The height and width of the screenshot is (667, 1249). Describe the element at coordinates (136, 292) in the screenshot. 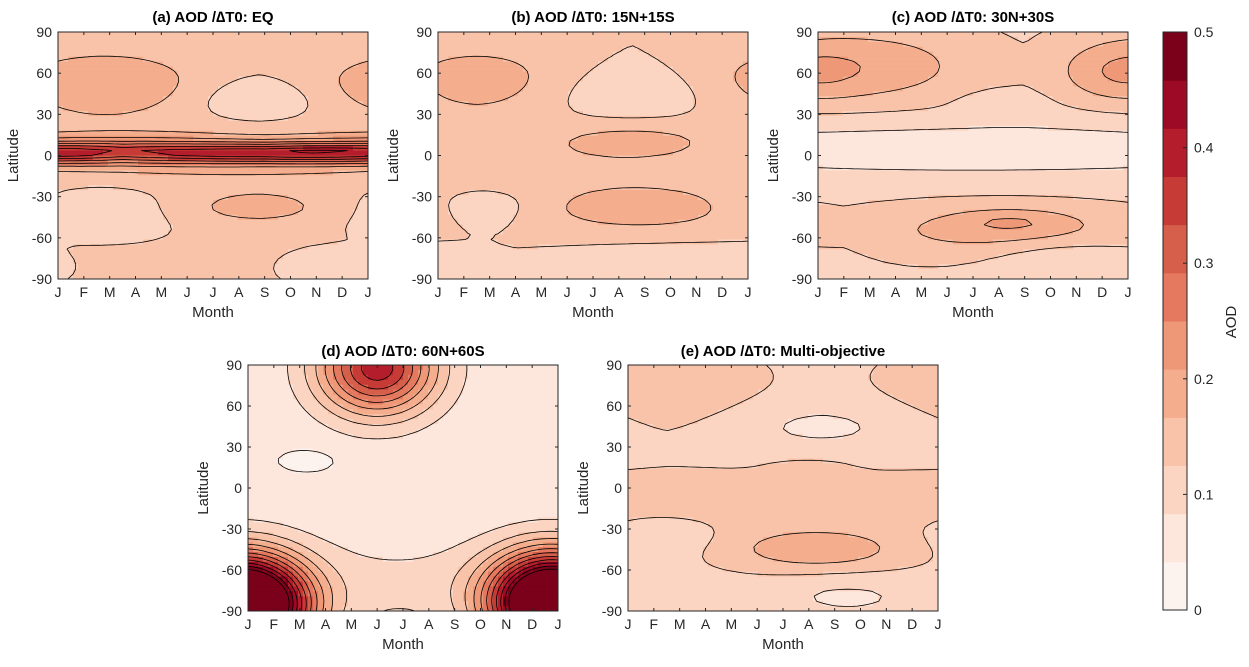

I see `panel-a-x-tick-label: A` at that location.